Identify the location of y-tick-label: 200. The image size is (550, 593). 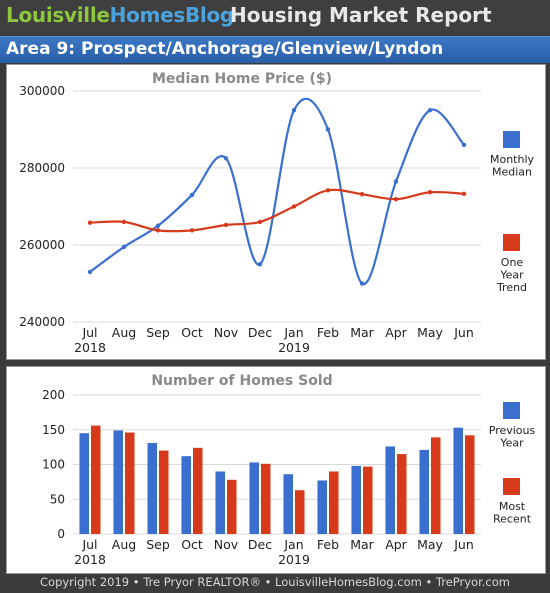
(53, 395).